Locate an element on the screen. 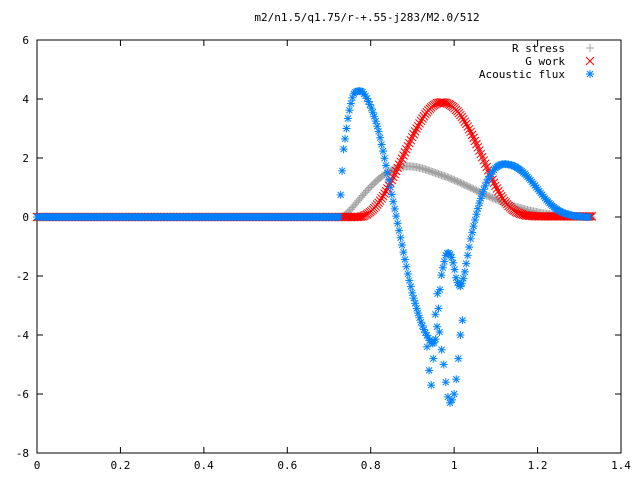 The height and width of the screenshot is (480, 640). y-tick-label: 0 is located at coordinates (25, 217).